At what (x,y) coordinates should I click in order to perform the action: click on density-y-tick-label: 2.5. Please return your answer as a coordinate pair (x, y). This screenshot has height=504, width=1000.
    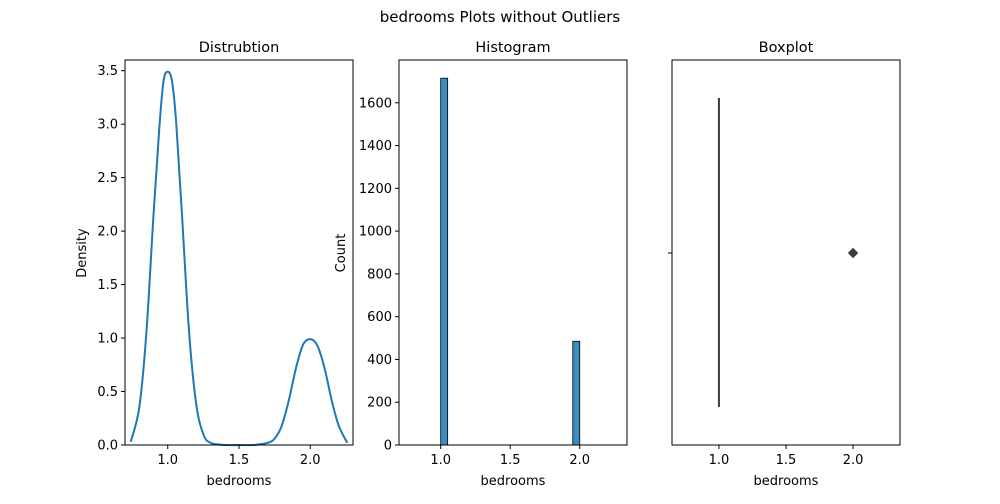
    Looking at the image, I should click on (107, 178).